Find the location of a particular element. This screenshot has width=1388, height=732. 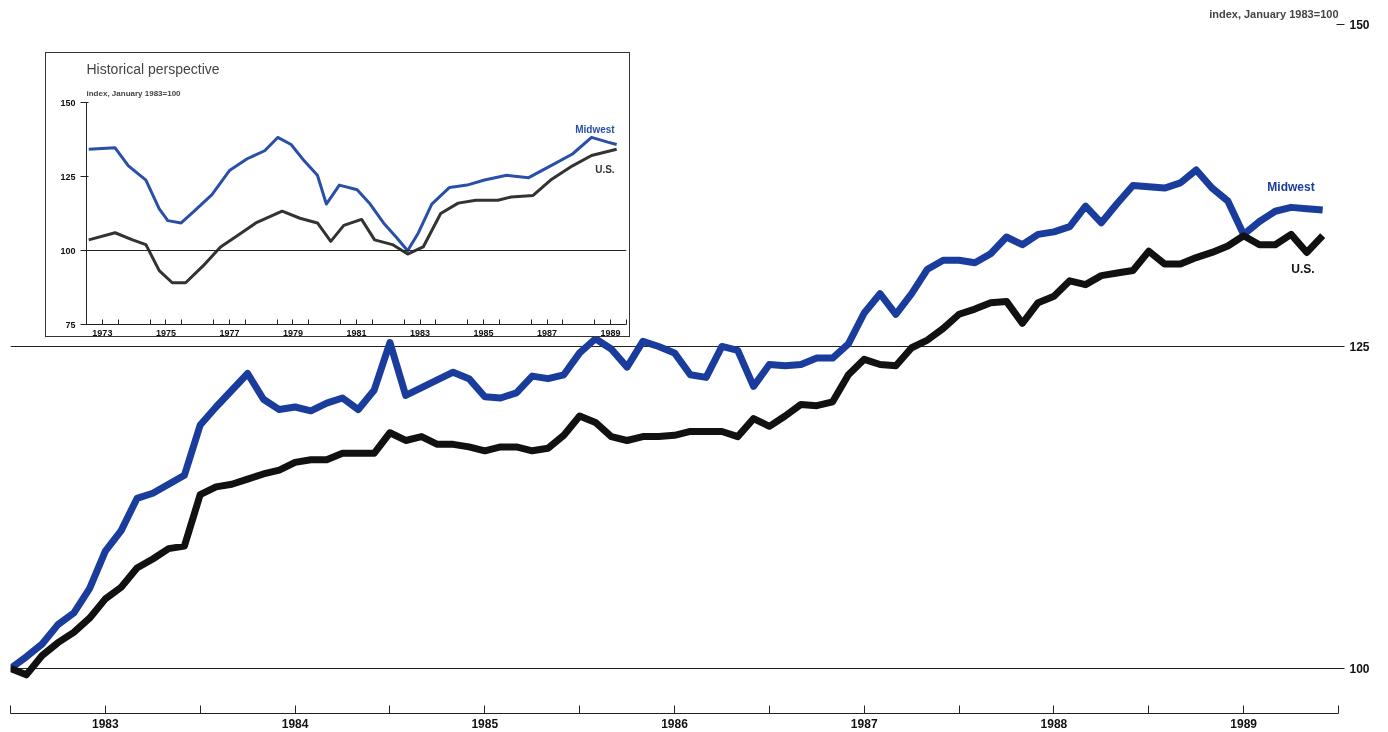

chart-title: Historical perspective is located at coordinates (153, 68).